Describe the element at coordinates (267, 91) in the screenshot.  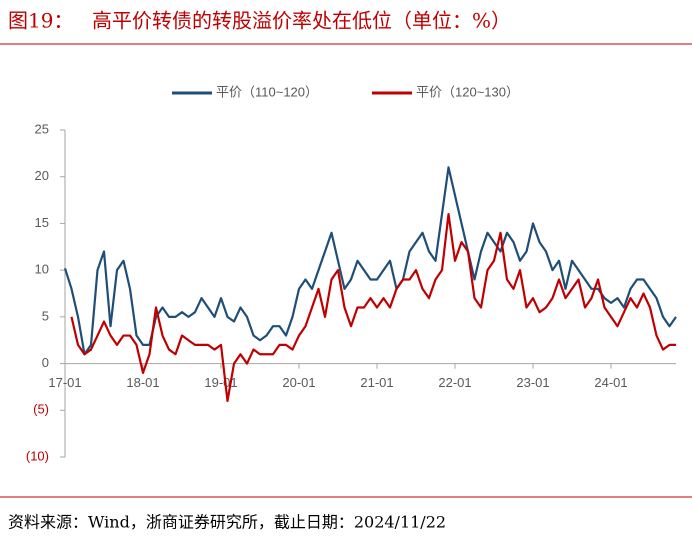
I see `legend-label: 平价（110~120）` at that location.